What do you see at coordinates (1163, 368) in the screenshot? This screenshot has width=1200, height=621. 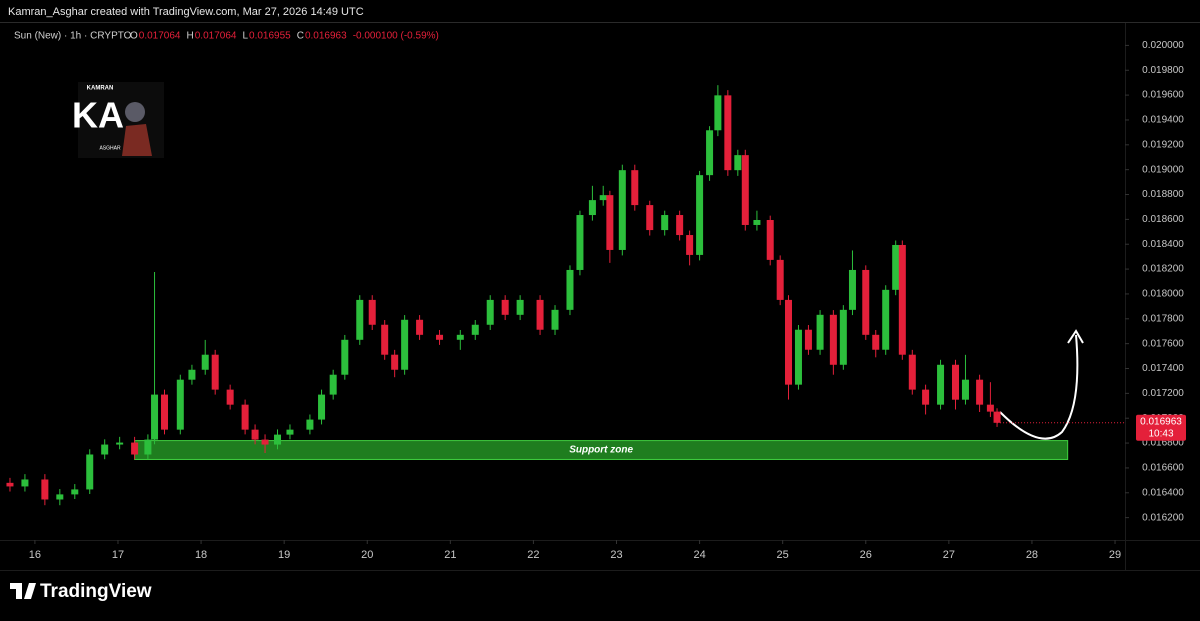 I see `y-tick-label: 0.017400` at bounding box center [1163, 368].